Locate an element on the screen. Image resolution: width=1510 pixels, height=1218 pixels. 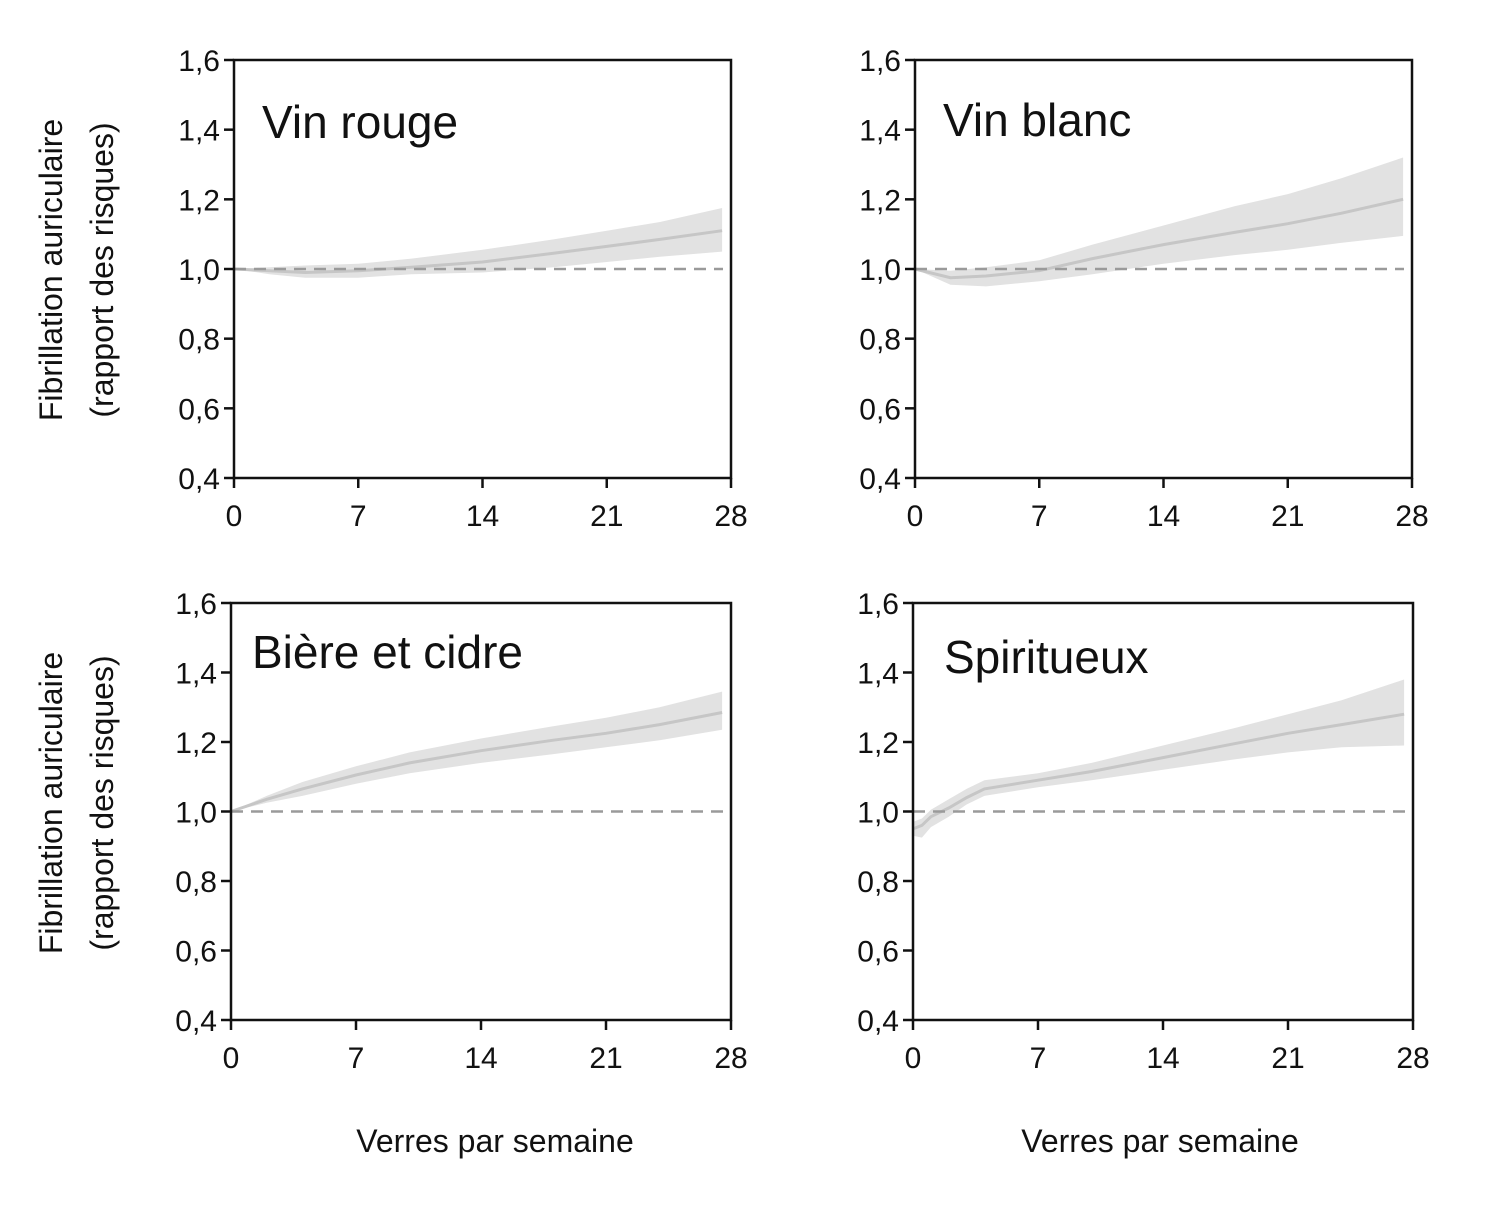
vin-rouge-x-tick-label: 28 is located at coordinates (730, 516).